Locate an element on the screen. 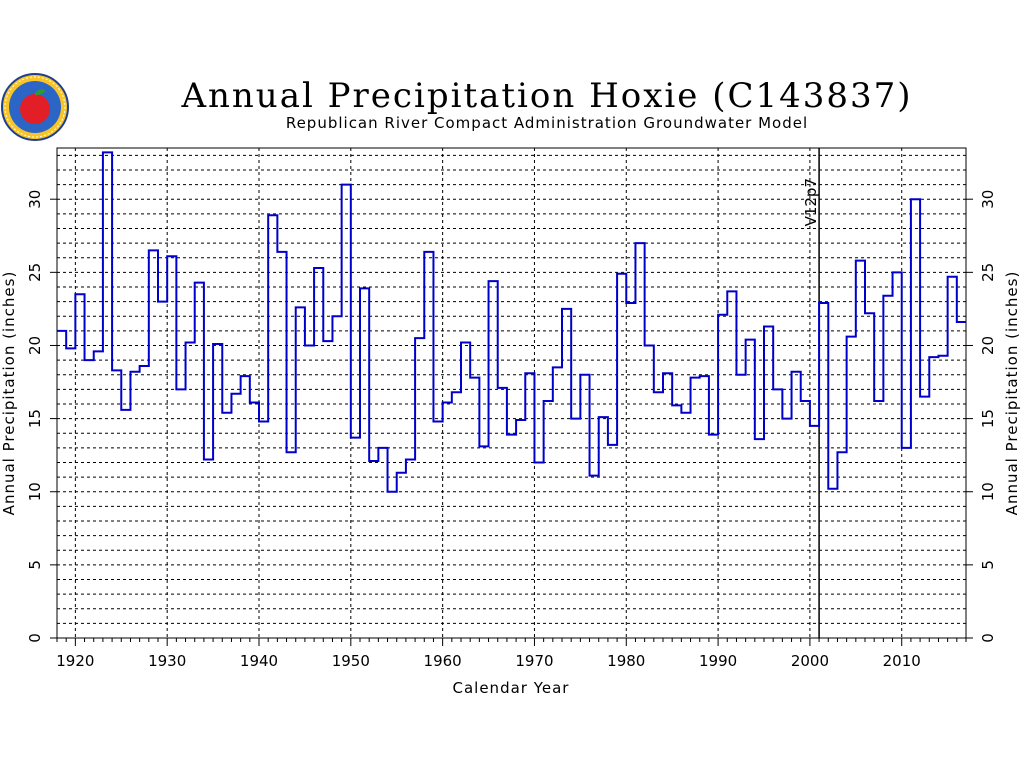 This screenshot has height=768, width=1024. x-tick-label: 1970 is located at coordinates (534, 661).